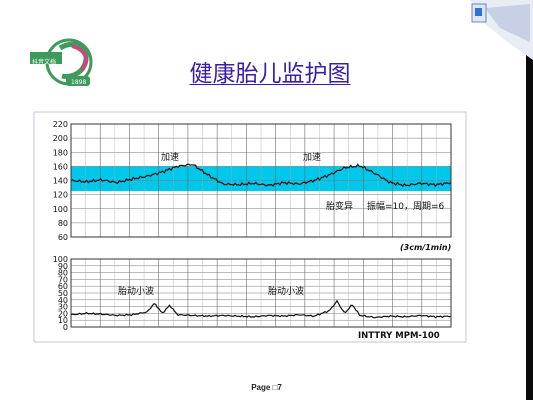 This screenshot has width=533, height=400. What do you see at coordinates (79, 82) in the screenshot?
I see `logo-year: 1898` at bounding box center [79, 82].